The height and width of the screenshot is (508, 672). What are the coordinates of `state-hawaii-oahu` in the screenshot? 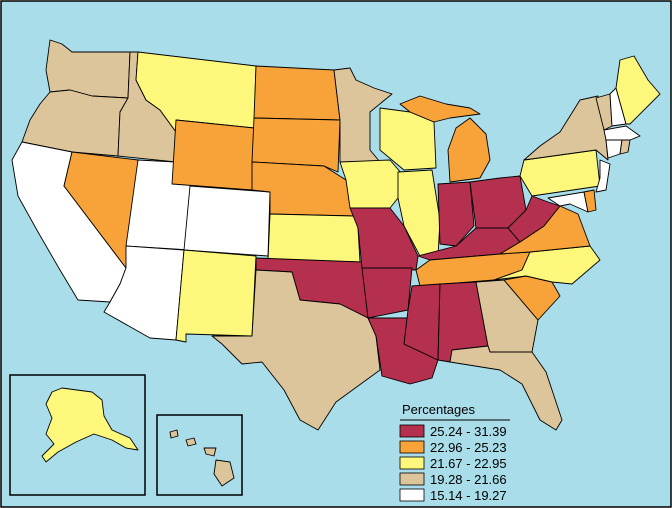 It's located at (191, 442).